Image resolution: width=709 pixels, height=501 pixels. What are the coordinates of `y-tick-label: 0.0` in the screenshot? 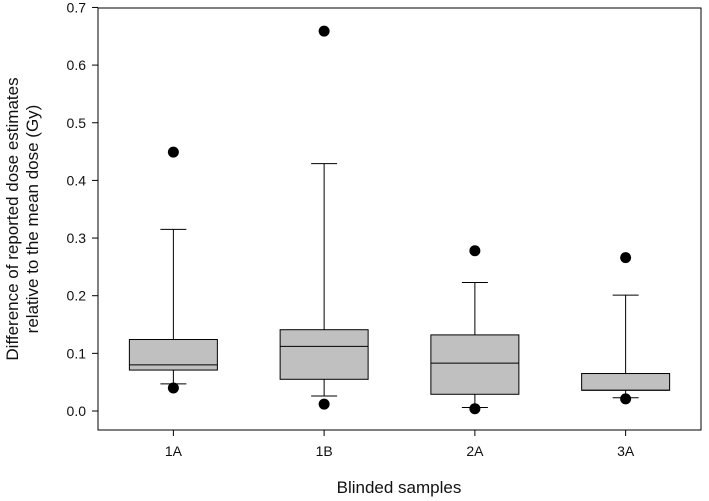 It's located at (77, 411).